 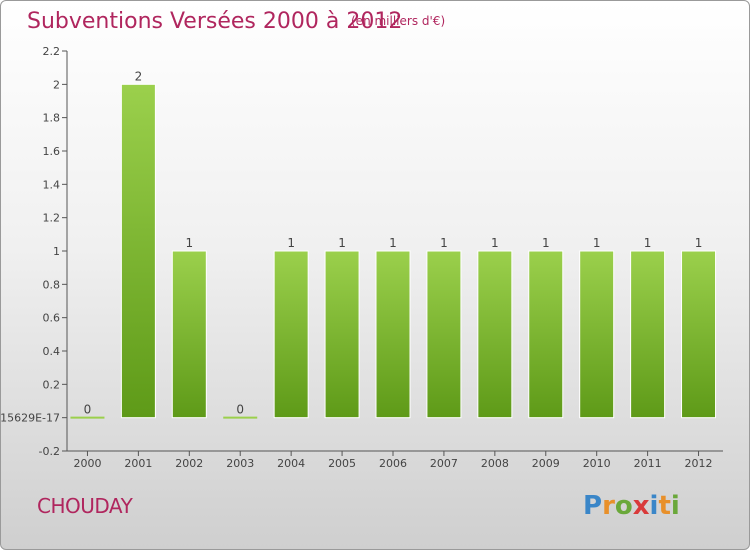 What do you see at coordinates (30, 418) in the screenshot?
I see `y-tick-label: -15629E-17` at bounding box center [30, 418].